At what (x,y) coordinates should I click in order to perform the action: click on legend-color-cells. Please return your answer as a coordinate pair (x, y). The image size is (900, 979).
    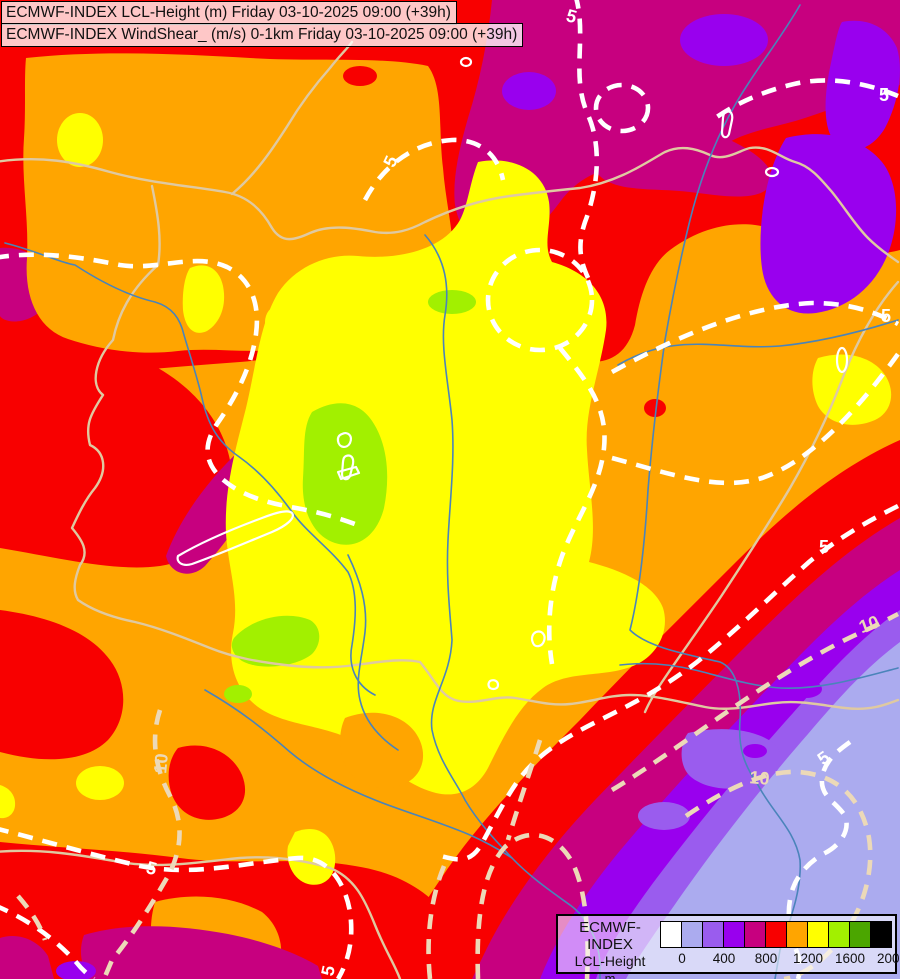
    Looking at the image, I should click on (776, 934).